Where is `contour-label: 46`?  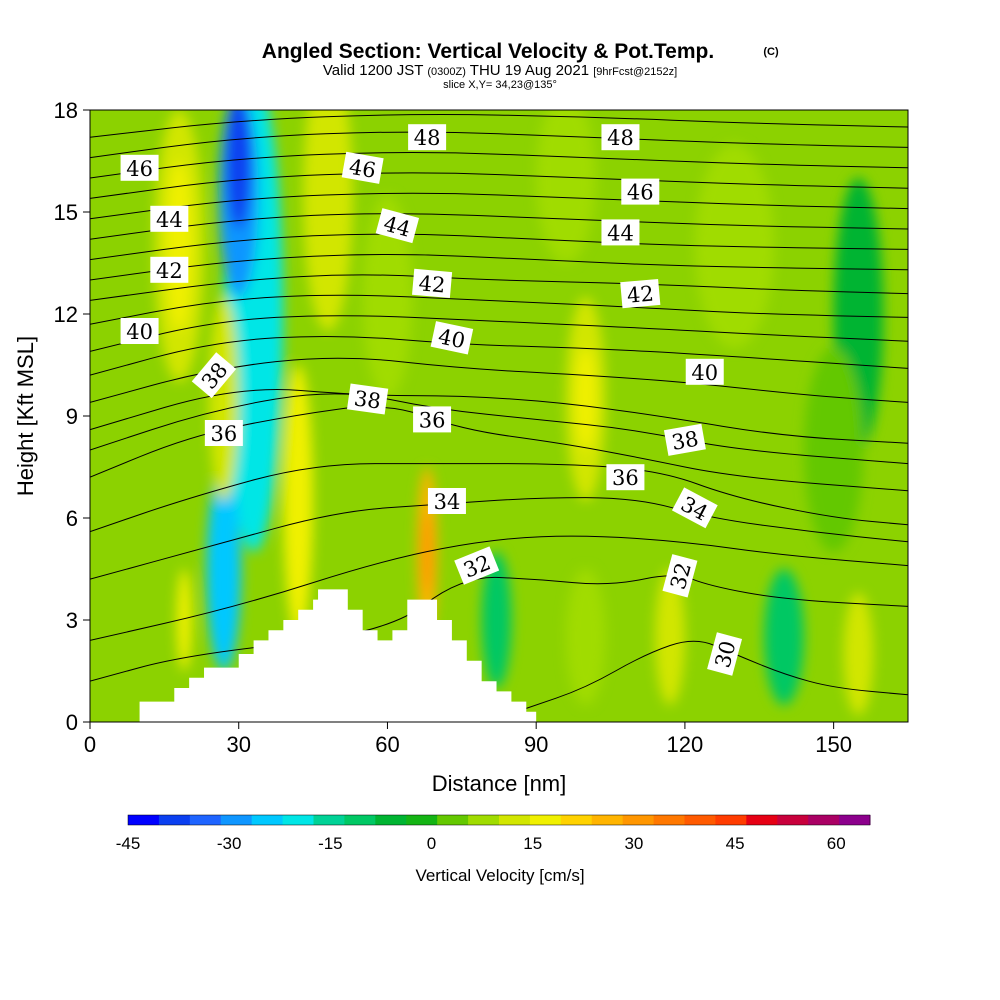 contour-label: 46 is located at coordinates (362, 167).